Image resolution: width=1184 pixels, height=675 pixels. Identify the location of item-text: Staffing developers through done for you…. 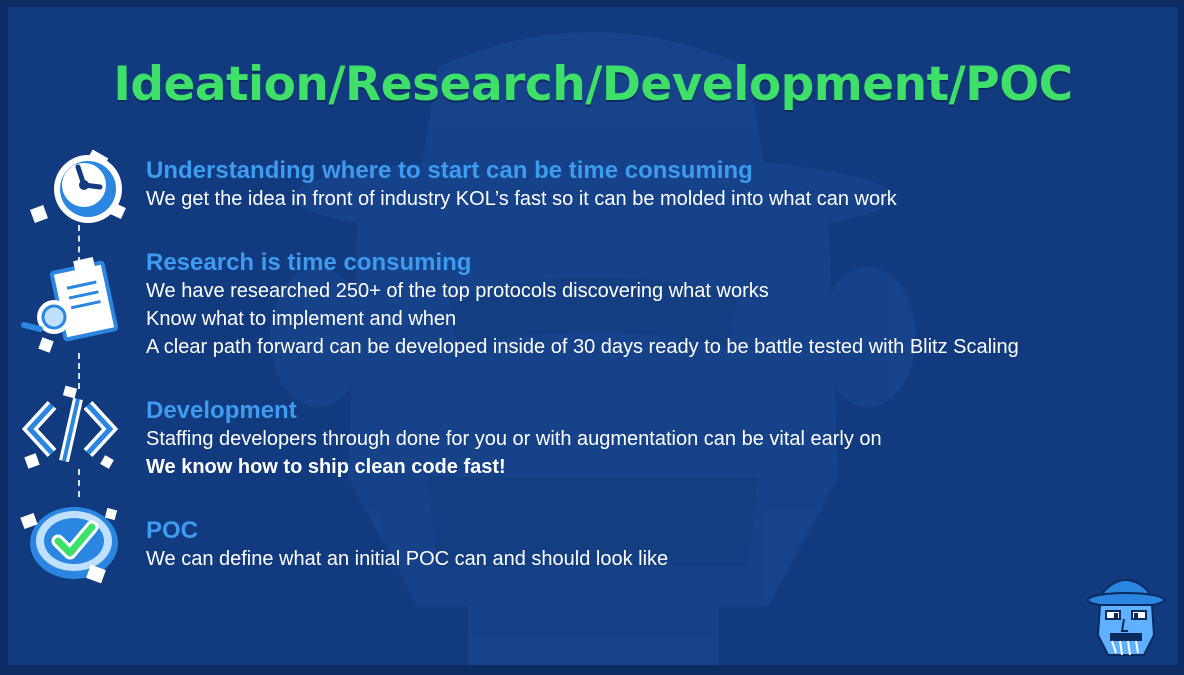
(514, 439).